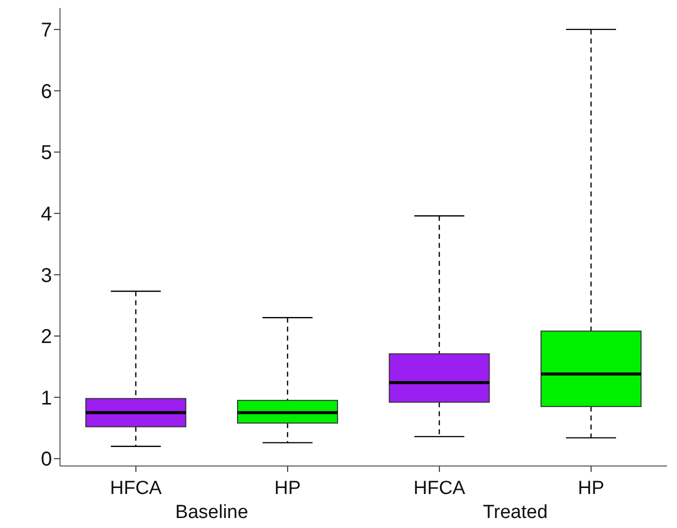 This screenshot has width=677, height=528. Describe the element at coordinates (46, 31) in the screenshot. I see `y-tick-label: 7` at that location.